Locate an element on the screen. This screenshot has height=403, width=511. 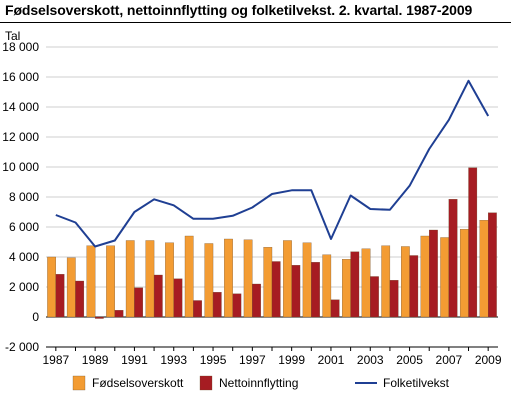
y-tick-label: -2 000 is located at coordinates (22, 347).